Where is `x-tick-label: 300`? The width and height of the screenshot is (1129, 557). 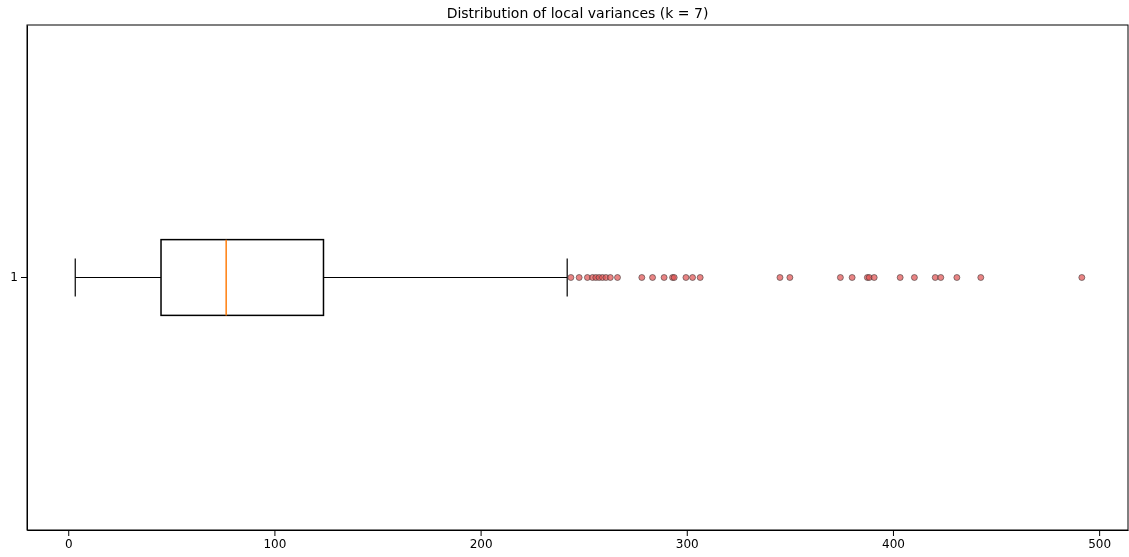
x-tick-label: 300 is located at coordinates (687, 543).